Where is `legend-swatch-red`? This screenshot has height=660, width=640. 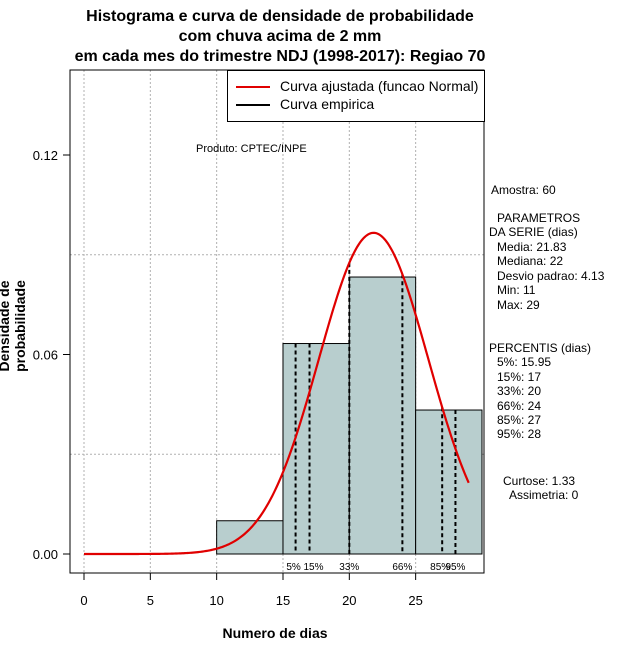
legend-swatch-red is located at coordinates (253, 87).